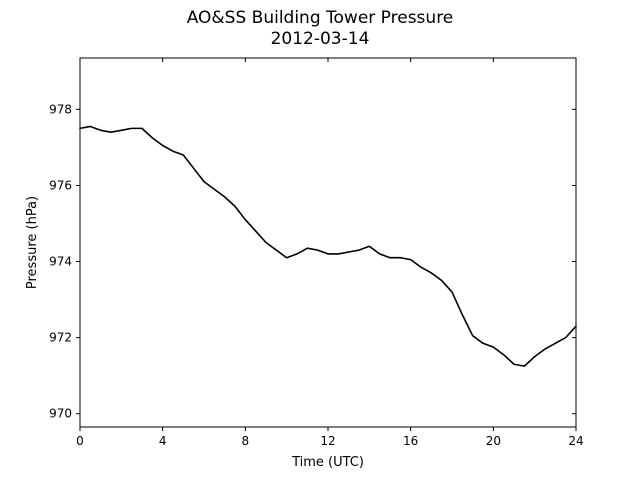 This screenshot has width=640, height=480. I want to click on y-tick-label: 976, so click(60, 185).